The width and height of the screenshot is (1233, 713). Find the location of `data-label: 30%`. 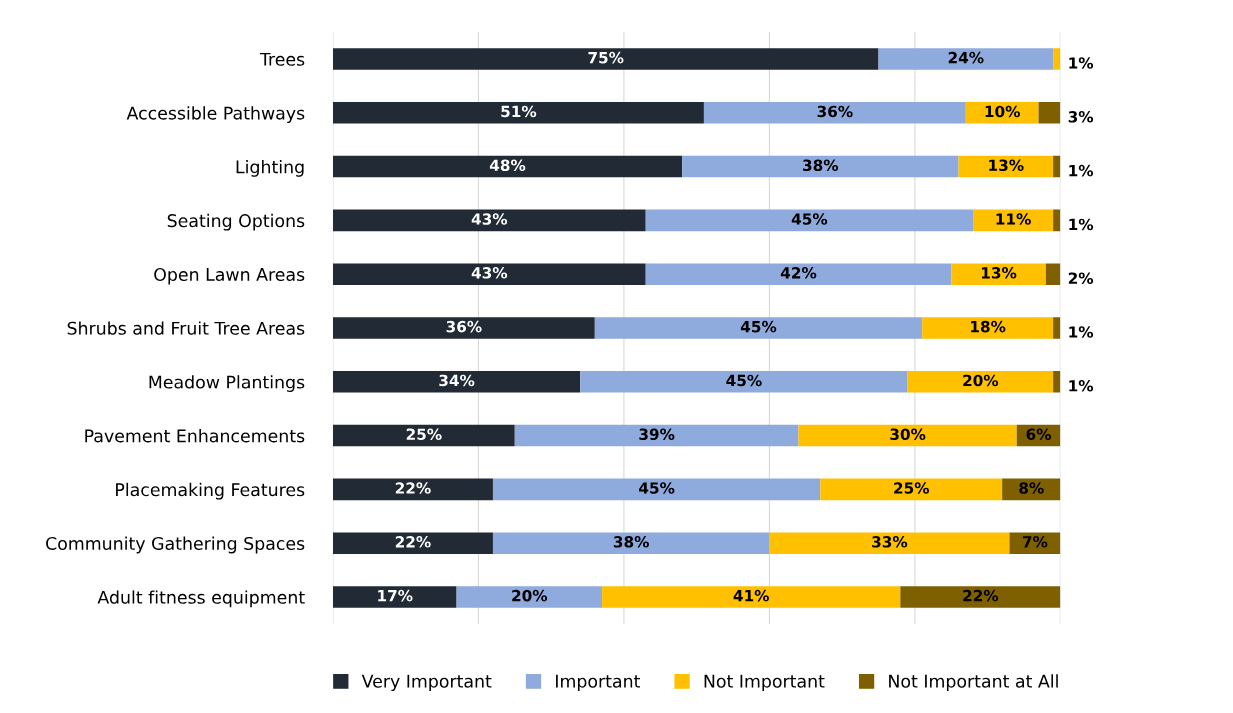

data-label: 30% is located at coordinates (908, 434).